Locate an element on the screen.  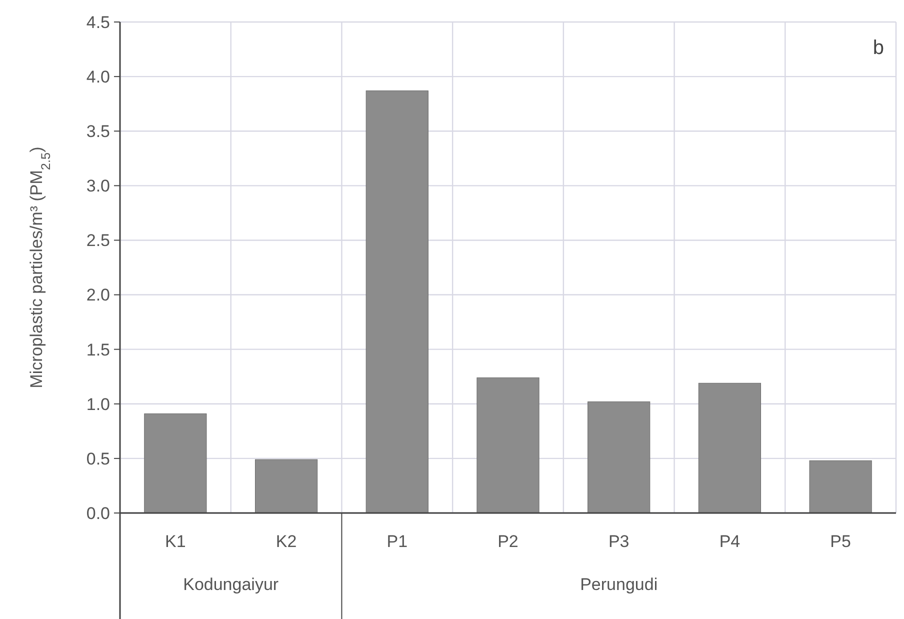
x-tick-label: P2 is located at coordinates (508, 541).